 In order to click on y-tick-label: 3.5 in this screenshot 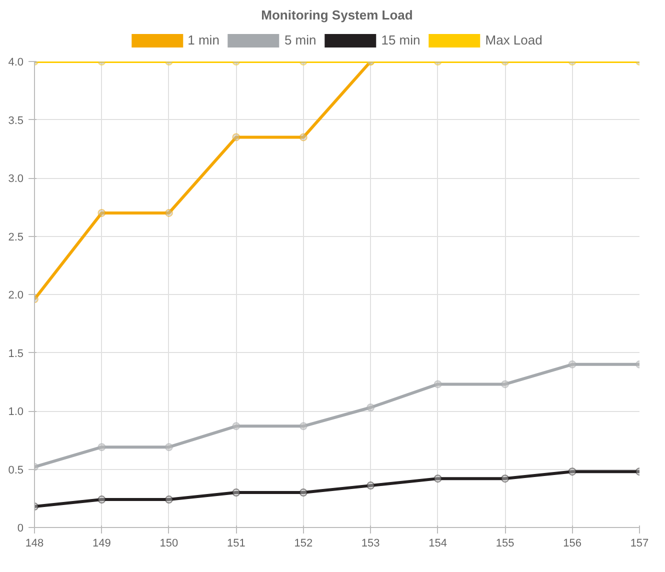, I will do `click(16, 120)`.